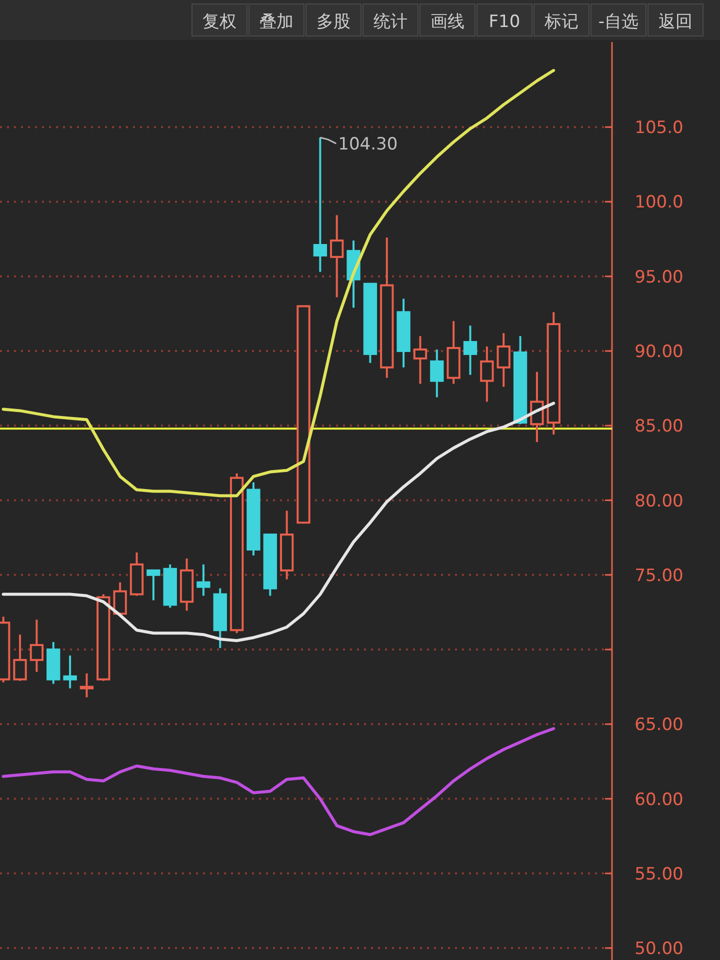  What do you see at coordinates (659, 277) in the screenshot?
I see `y-tick-label: 95.00` at bounding box center [659, 277].